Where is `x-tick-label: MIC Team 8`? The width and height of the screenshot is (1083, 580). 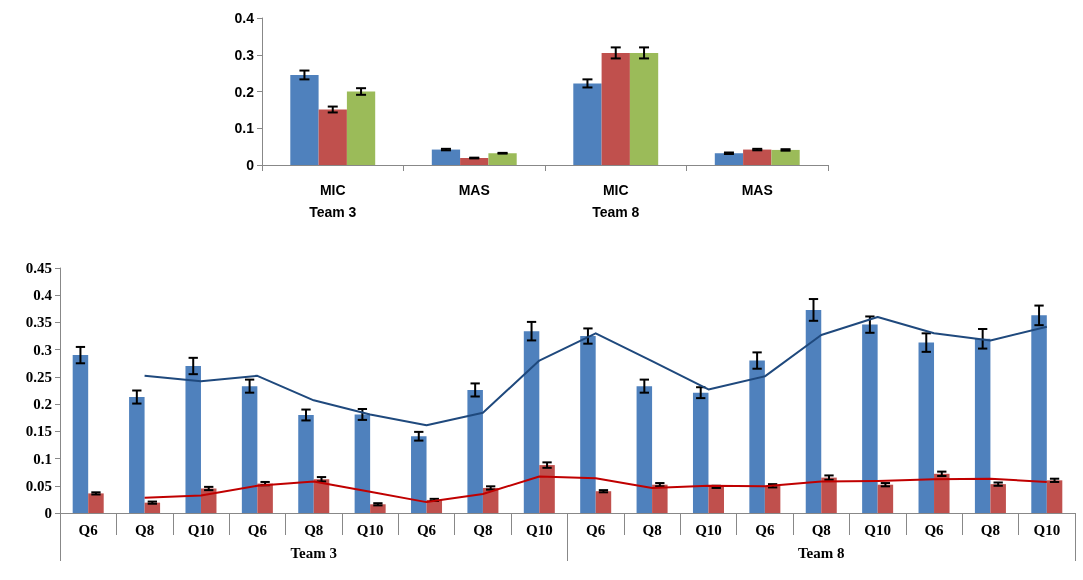 x-tick-label: MIC Team 8 is located at coordinates (616, 201).